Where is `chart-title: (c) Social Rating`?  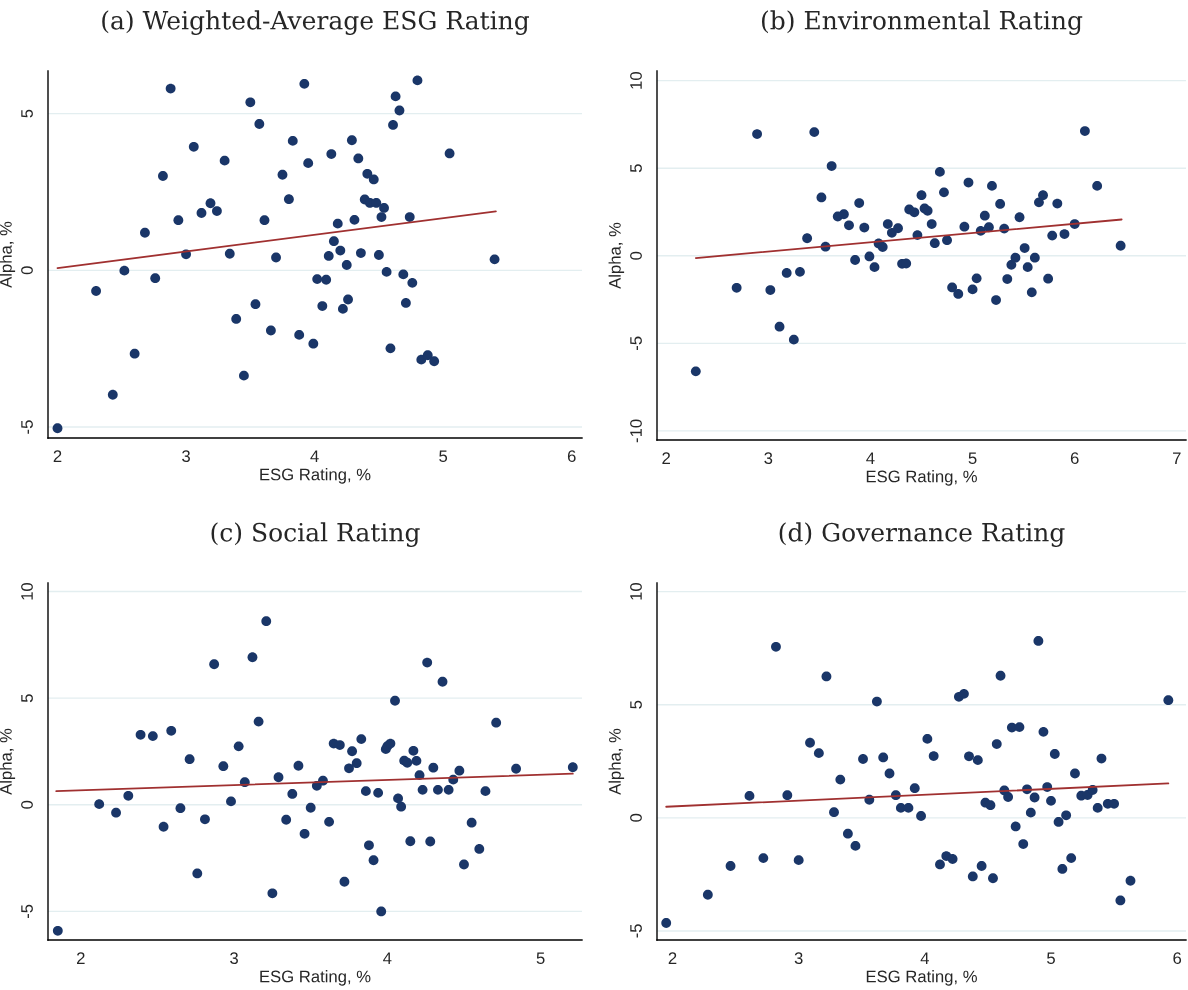 chart-title: (c) Social Rating is located at coordinates (315, 534).